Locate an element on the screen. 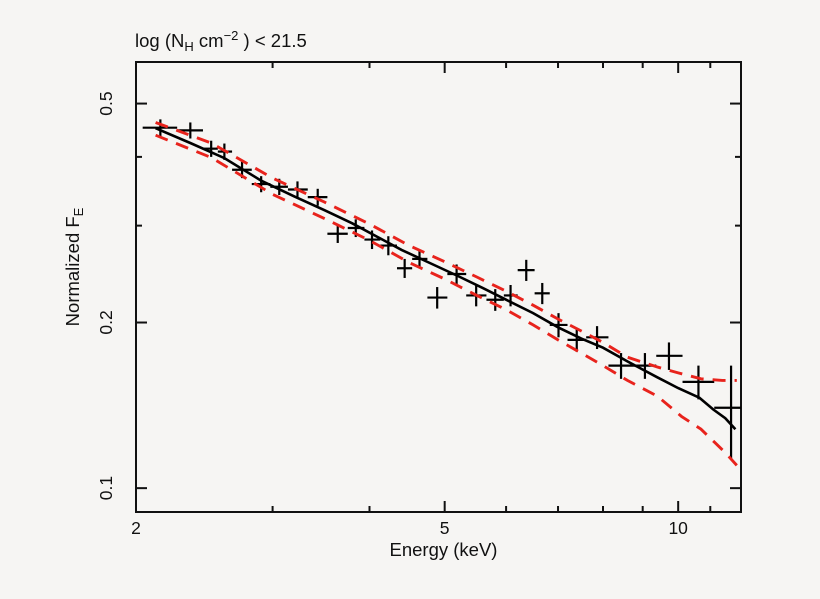  y-axis-label: Normalized FE is located at coordinates (74, 266).